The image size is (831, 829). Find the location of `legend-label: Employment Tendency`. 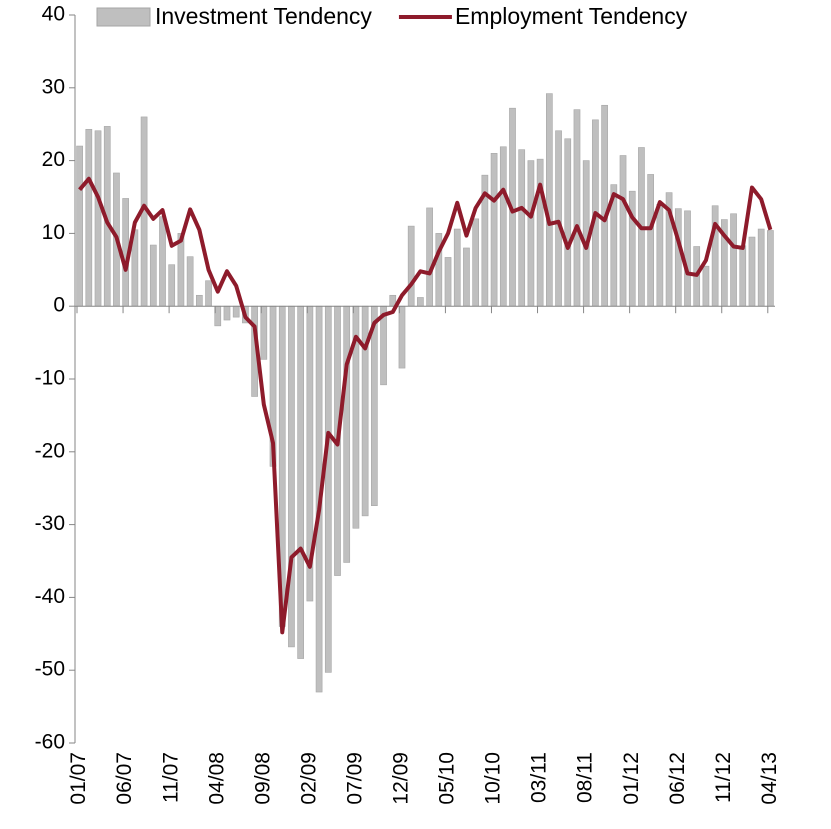

legend-label: Employment Tendency is located at coordinates (571, 16).